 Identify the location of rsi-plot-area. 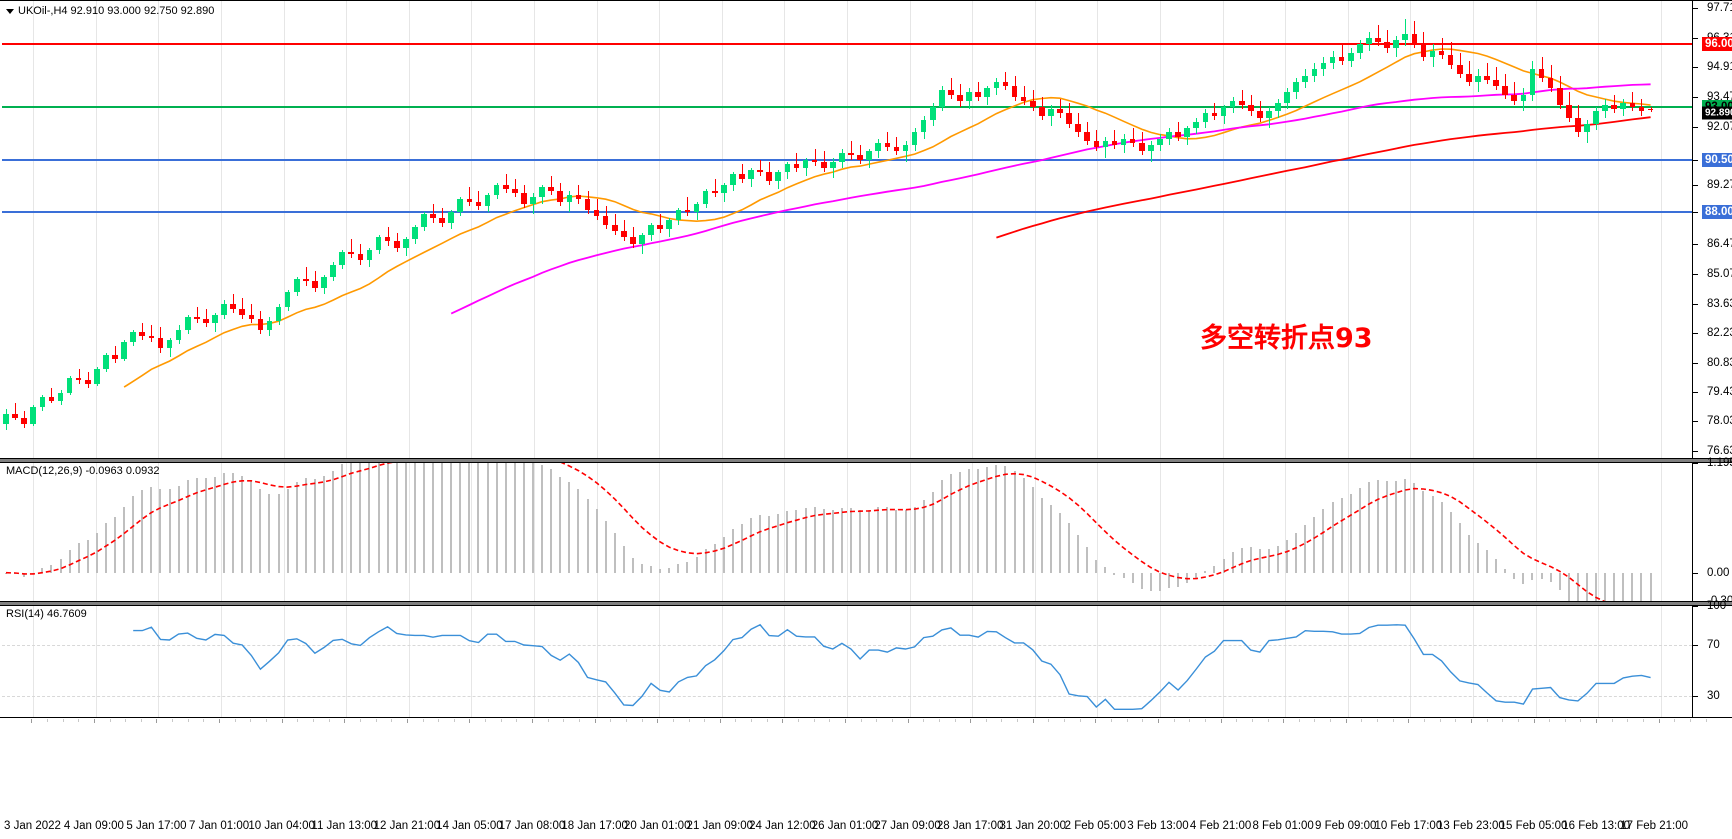
(847, 661).